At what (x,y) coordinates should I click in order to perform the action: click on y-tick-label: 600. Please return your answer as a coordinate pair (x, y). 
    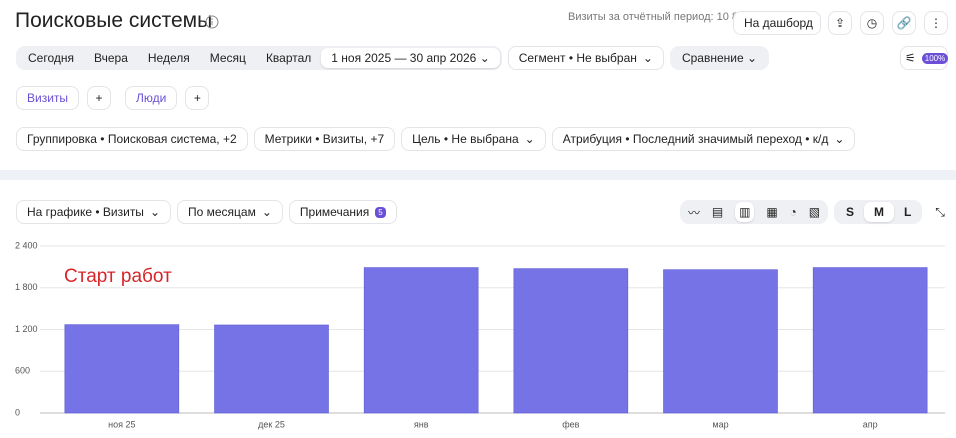
    Looking at the image, I should click on (22, 371).